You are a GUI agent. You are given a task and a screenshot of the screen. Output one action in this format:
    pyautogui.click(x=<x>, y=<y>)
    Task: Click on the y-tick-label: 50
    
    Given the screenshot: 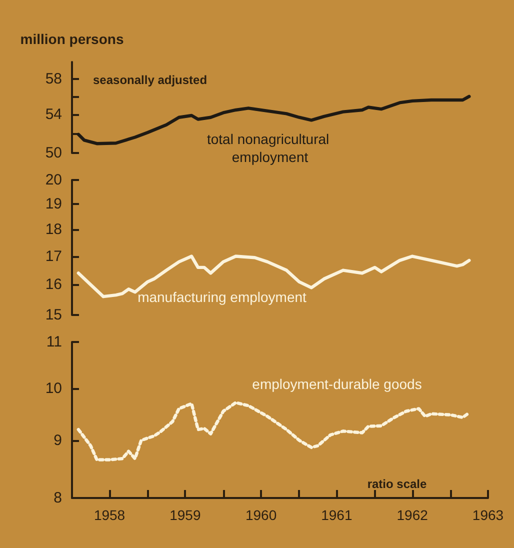 What is the action you would take?
    pyautogui.click(x=53, y=153)
    